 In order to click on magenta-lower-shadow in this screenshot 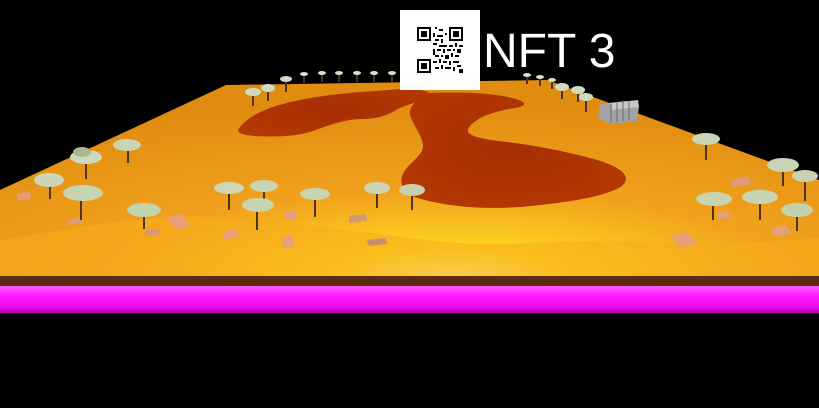, I will do `click(409, 311)`.